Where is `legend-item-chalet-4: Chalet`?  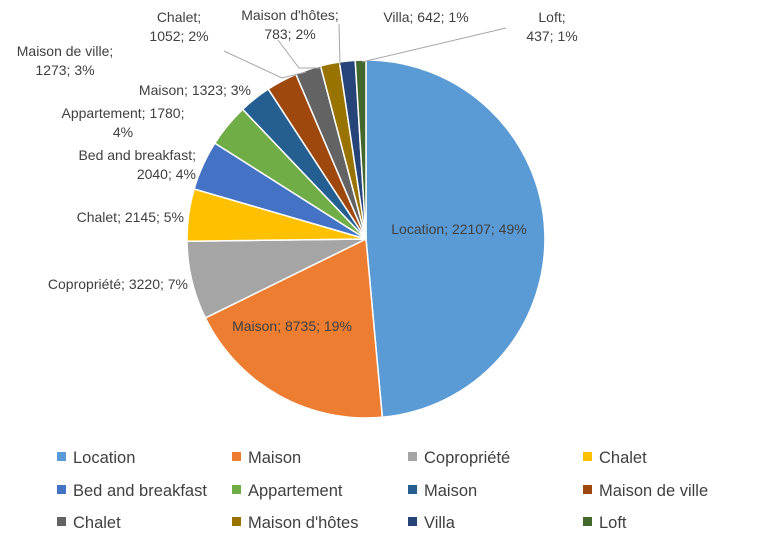 legend-item-chalet-4: Chalet is located at coordinates (615, 458).